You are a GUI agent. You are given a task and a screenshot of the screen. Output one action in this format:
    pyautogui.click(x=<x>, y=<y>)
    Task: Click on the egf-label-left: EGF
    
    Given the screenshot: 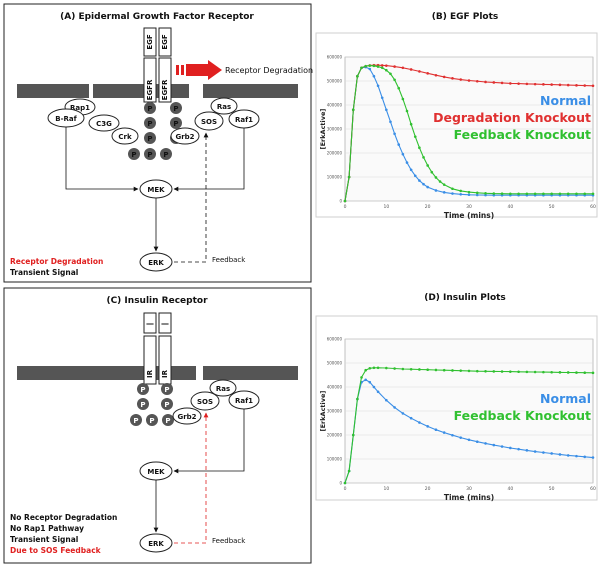 What is the action you would take?
    pyautogui.click(x=150, y=42)
    